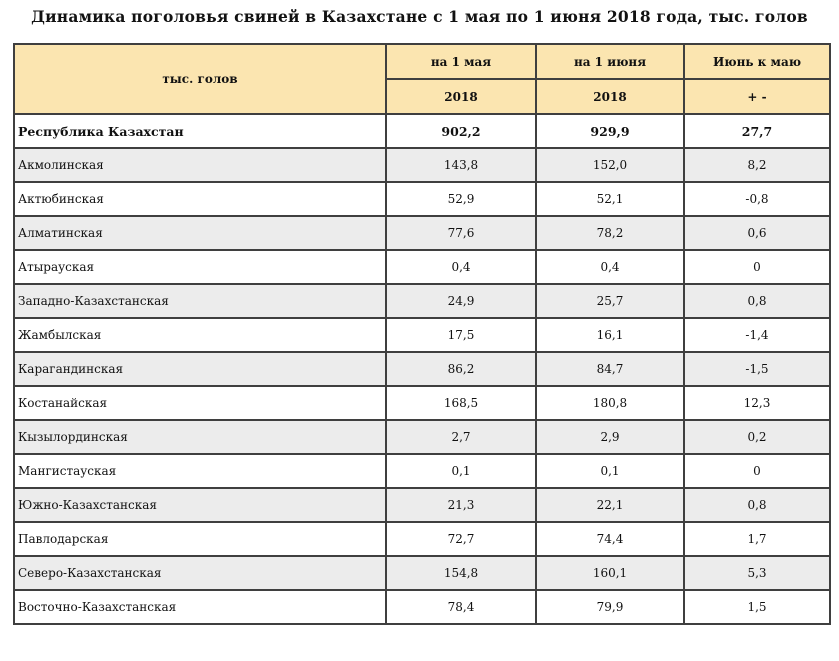 Image resolution: width=839 pixels, height=661 pixels. I want to click on table-row: Павлодарская 72,7 74,4 1,7, so click(422, 539).